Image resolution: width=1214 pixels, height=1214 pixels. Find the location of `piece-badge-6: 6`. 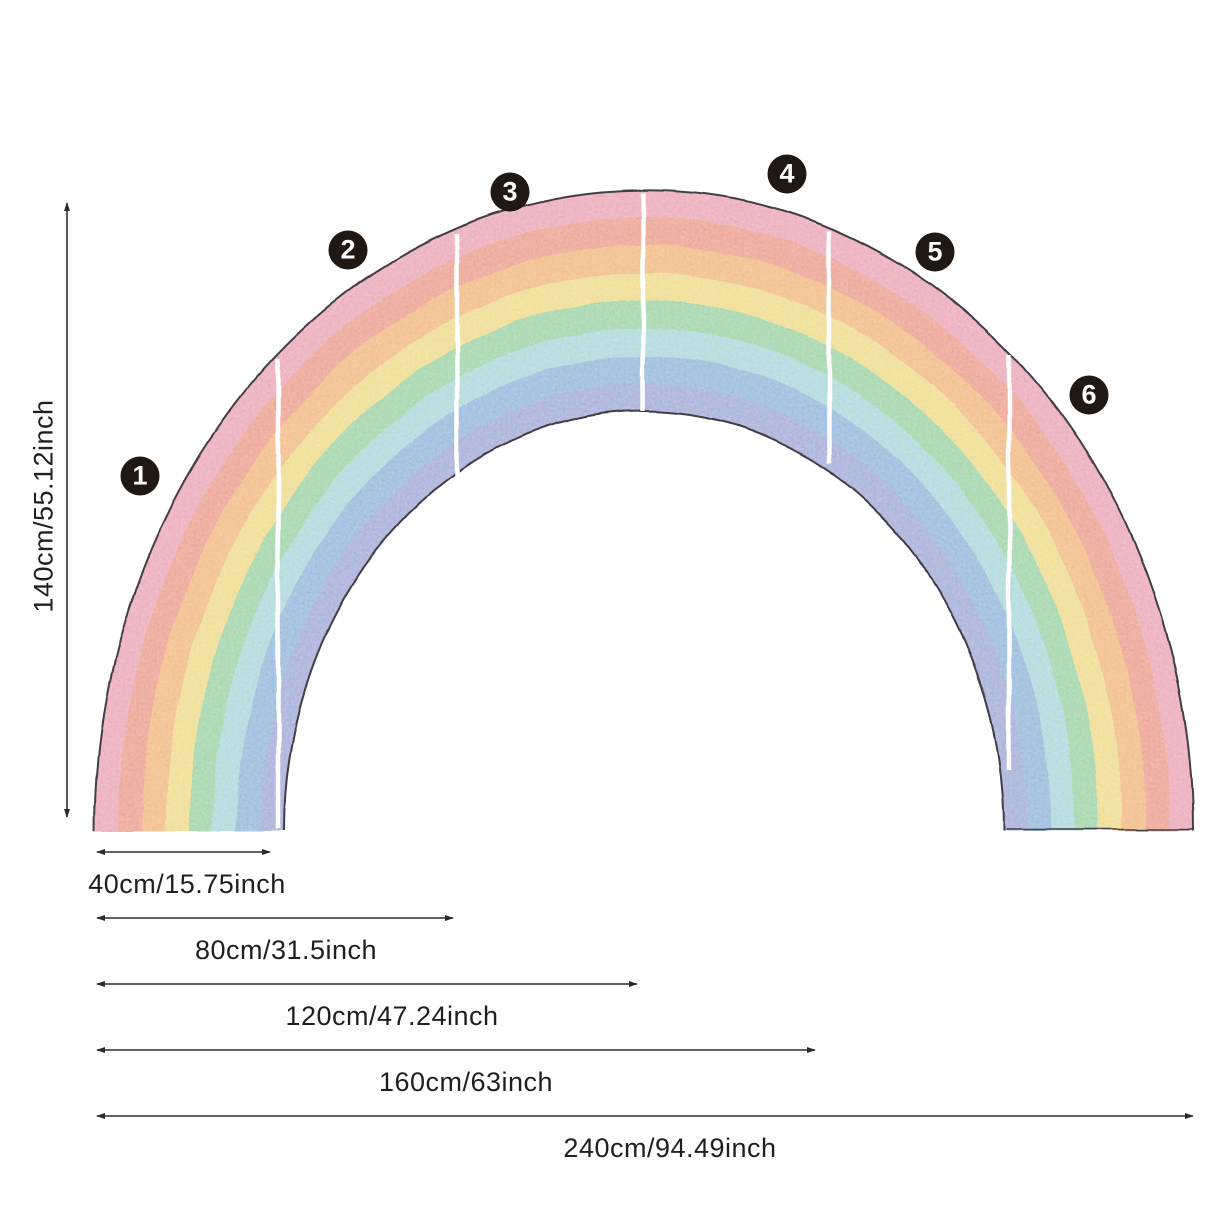

piece-badge-6: 6 is located at coordinates (1089, 395).